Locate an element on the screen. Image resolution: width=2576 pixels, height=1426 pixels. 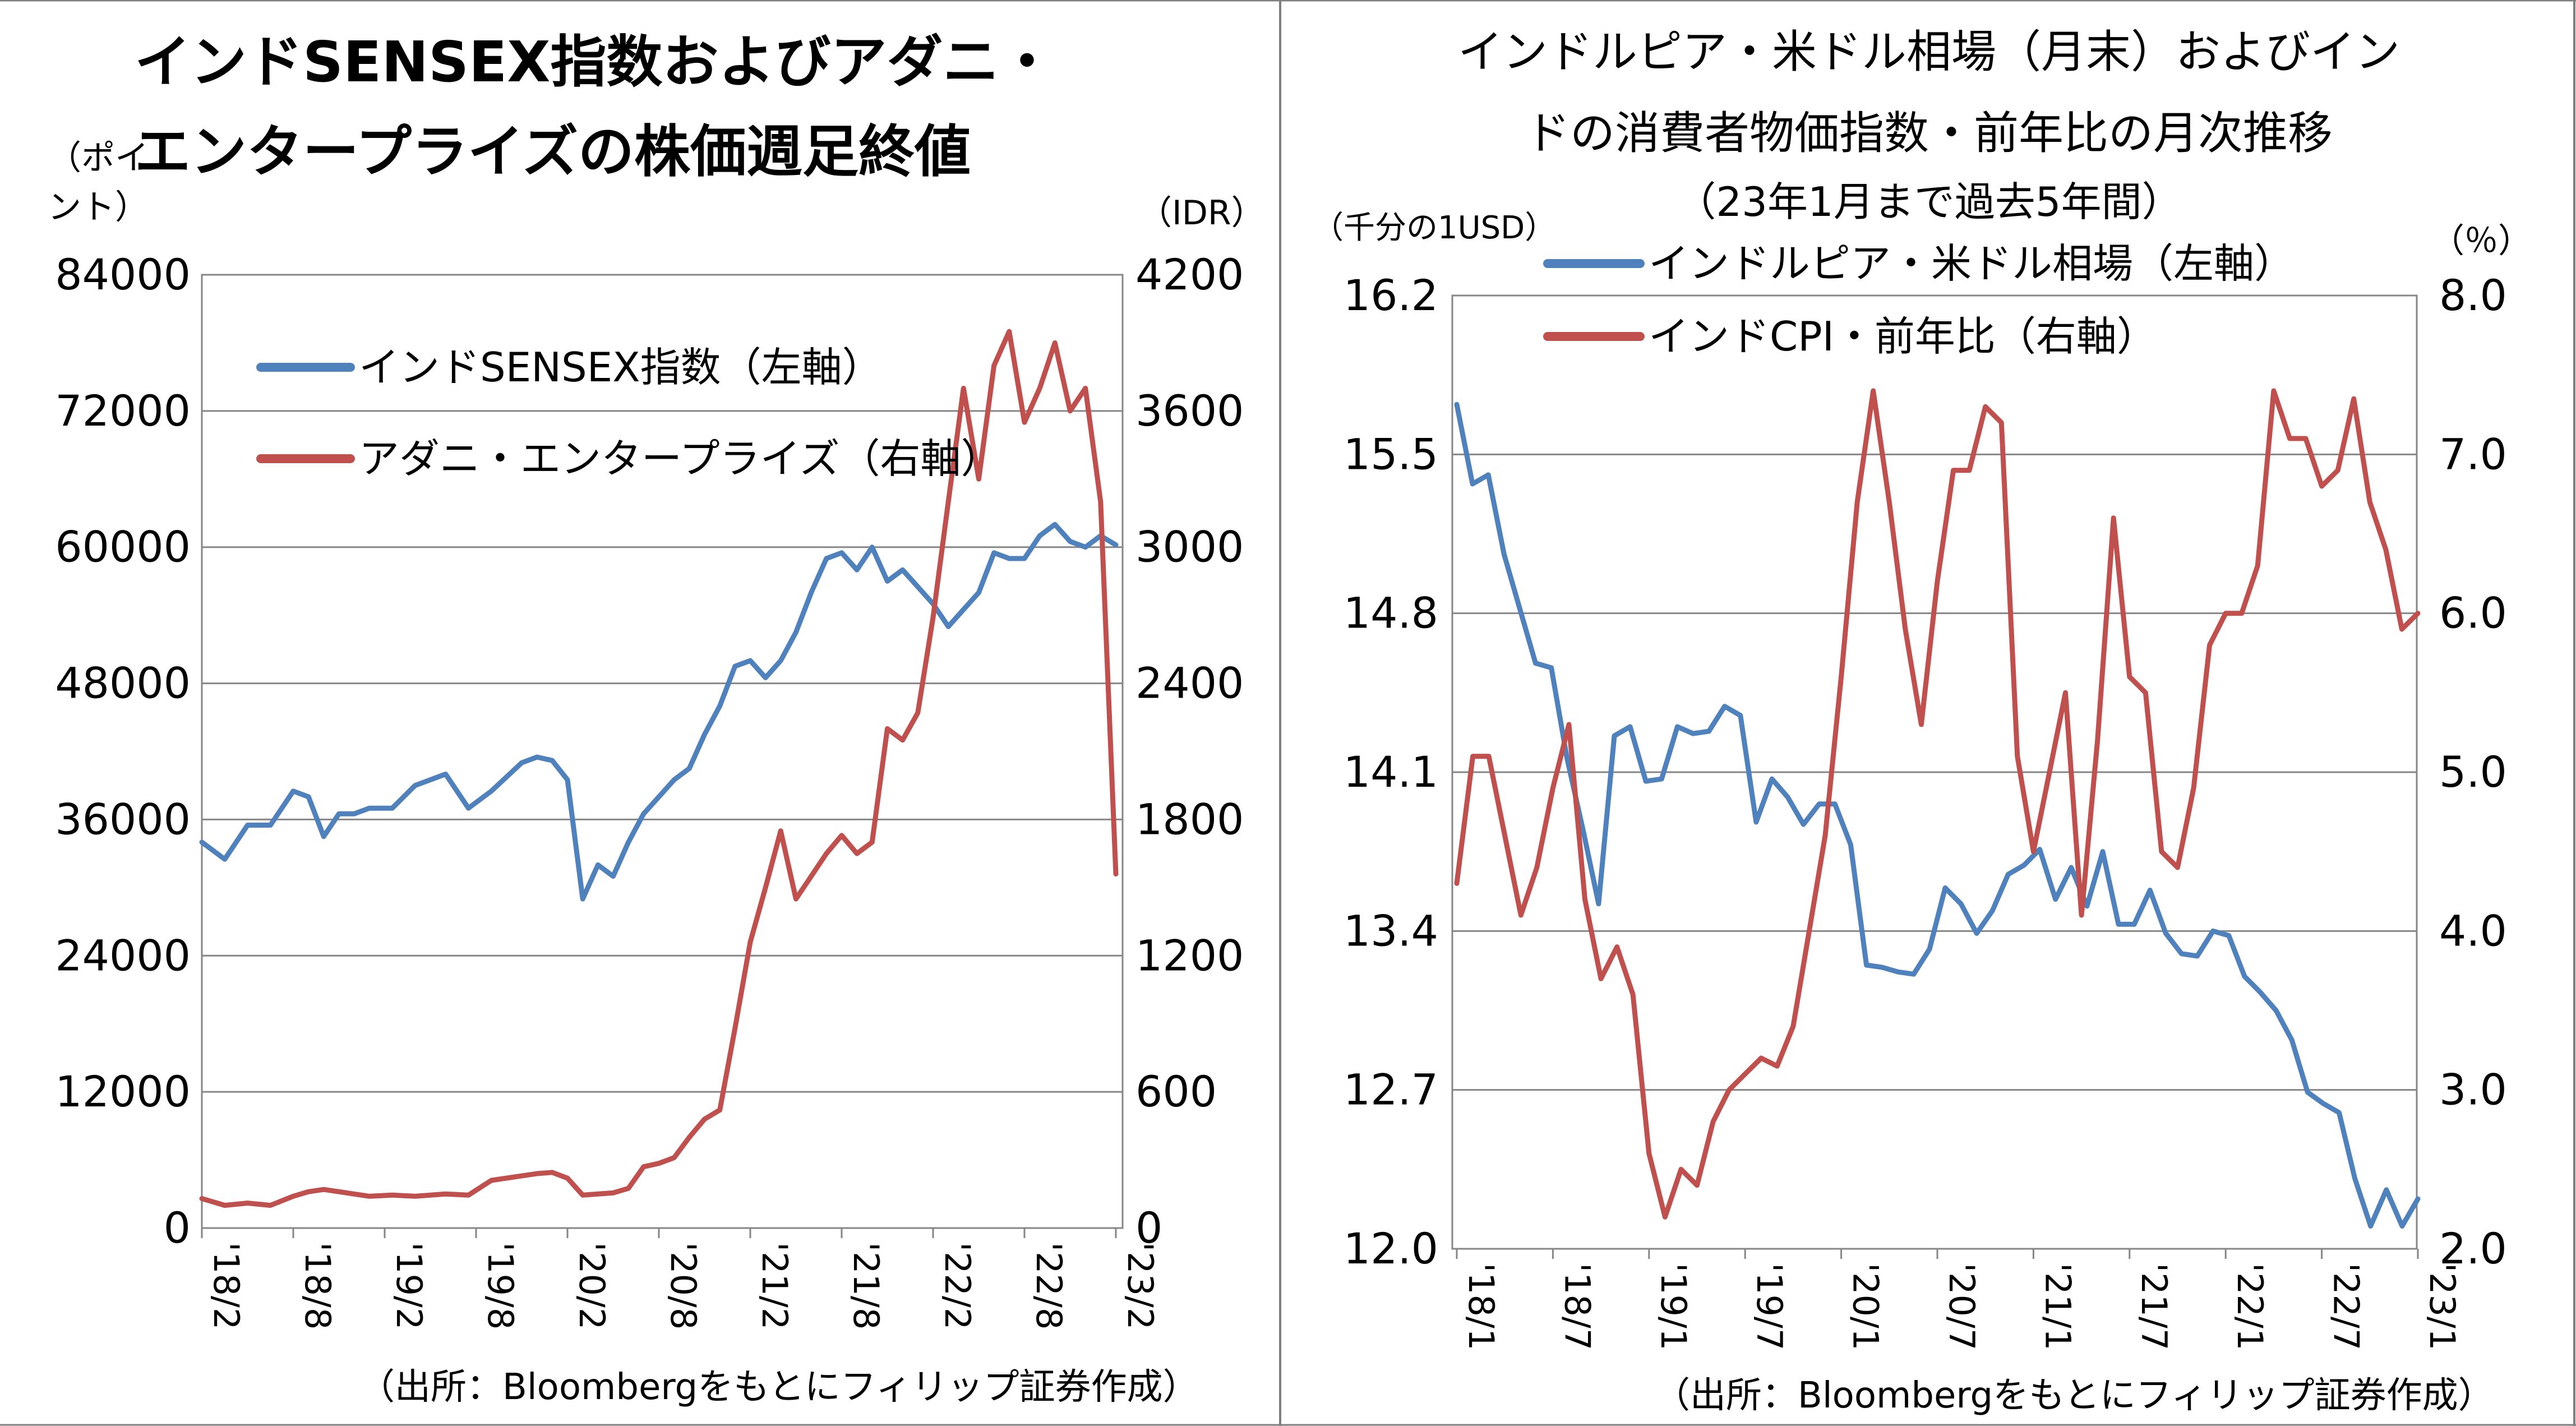
chart1-x-tick-label: '18/2 is located at coordinates (226, 1286).